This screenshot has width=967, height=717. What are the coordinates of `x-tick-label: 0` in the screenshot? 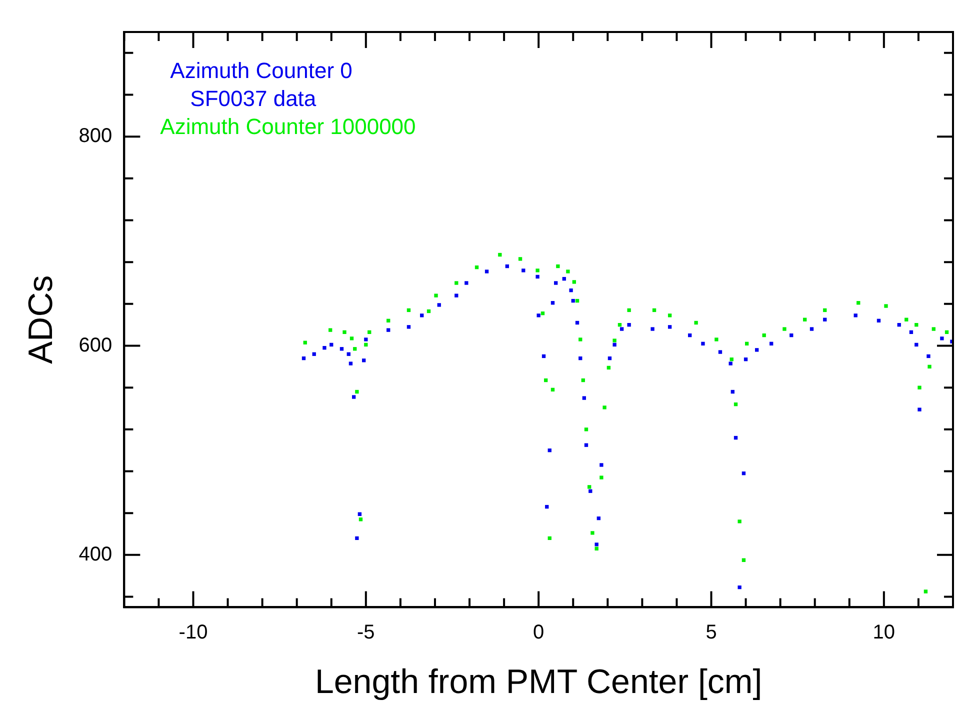 It's located at (538, 633).